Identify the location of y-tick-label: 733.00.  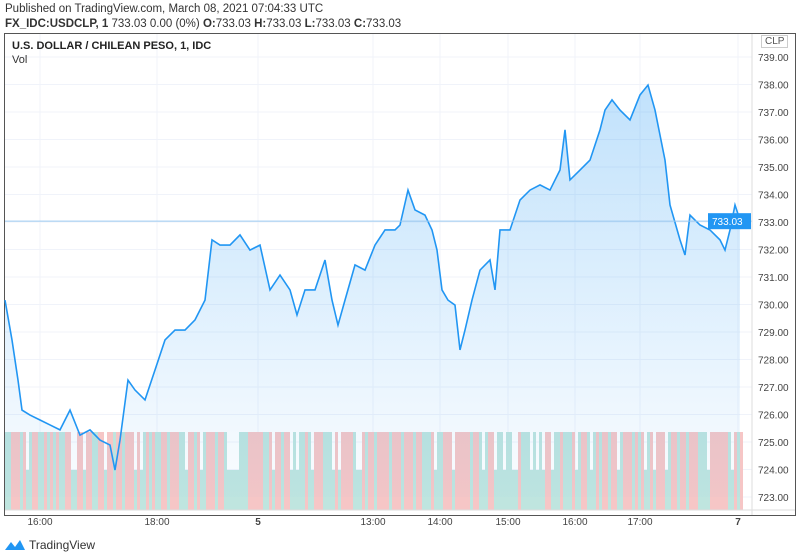
(773, 223).